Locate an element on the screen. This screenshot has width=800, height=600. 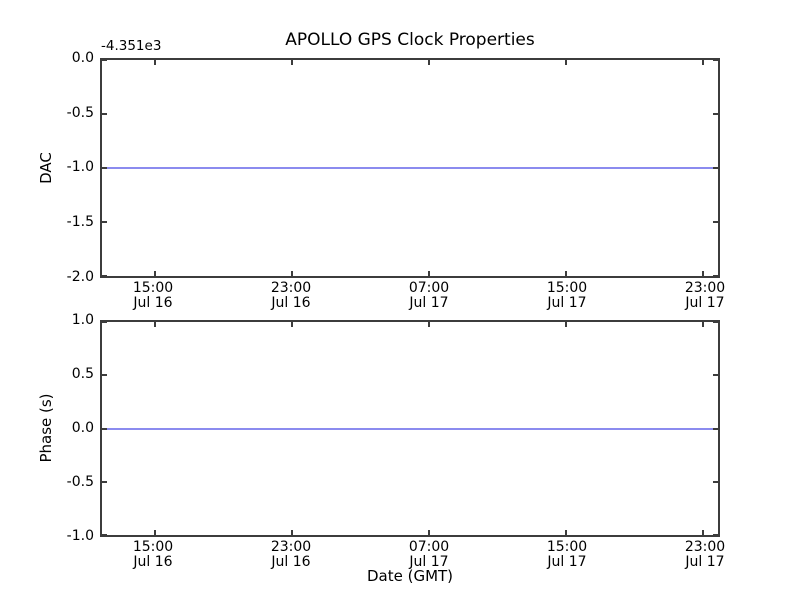
y-tick-label: 0.5 is located at coordinates (82, 374).